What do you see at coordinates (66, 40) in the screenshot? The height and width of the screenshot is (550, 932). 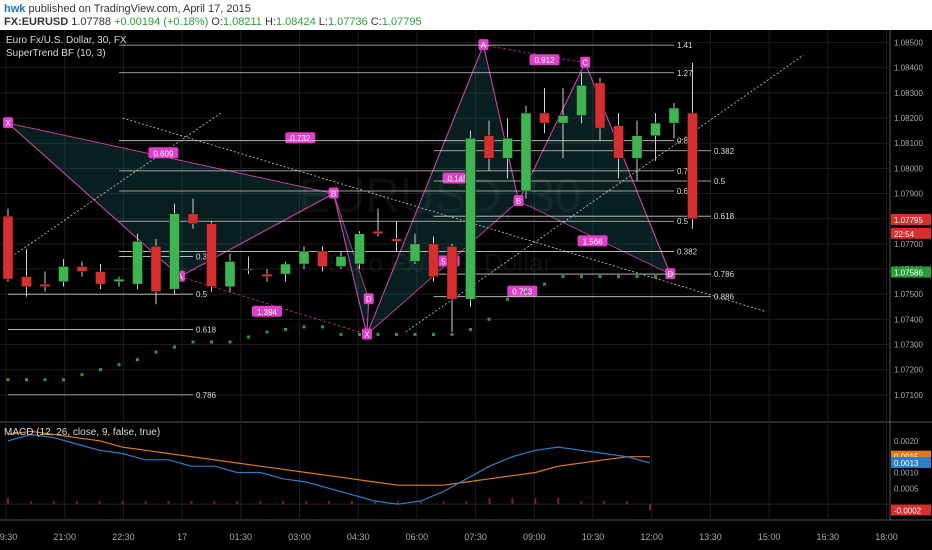 I see `symbol-legend: Euro Fx/U.S. Dollar, 30, FX` at bounding box center [66, 40].